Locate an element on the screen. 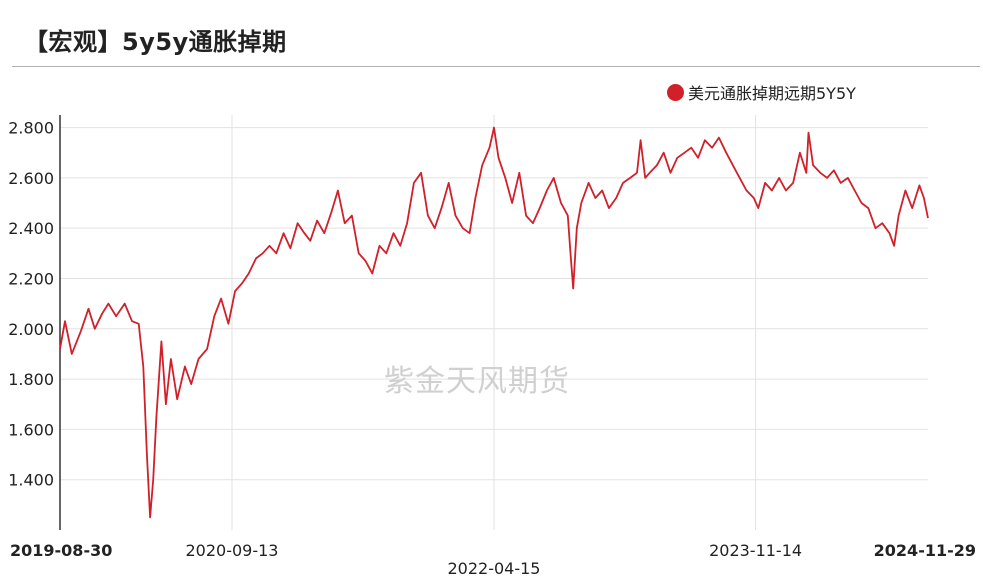 Image resolution: width=983 pixels, height=585 pixels. x-tick-label: 2023-11-14 is located at coordinates (755, 550).